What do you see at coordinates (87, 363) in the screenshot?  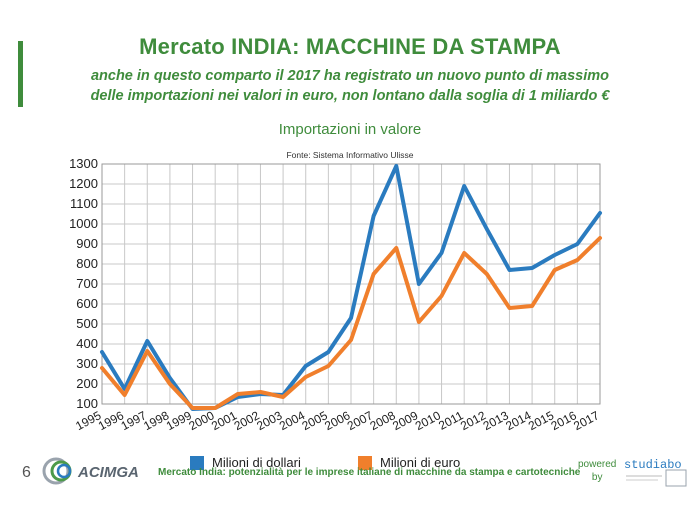 I see `y-tick-label: 300` at bounding box center [87, 363].